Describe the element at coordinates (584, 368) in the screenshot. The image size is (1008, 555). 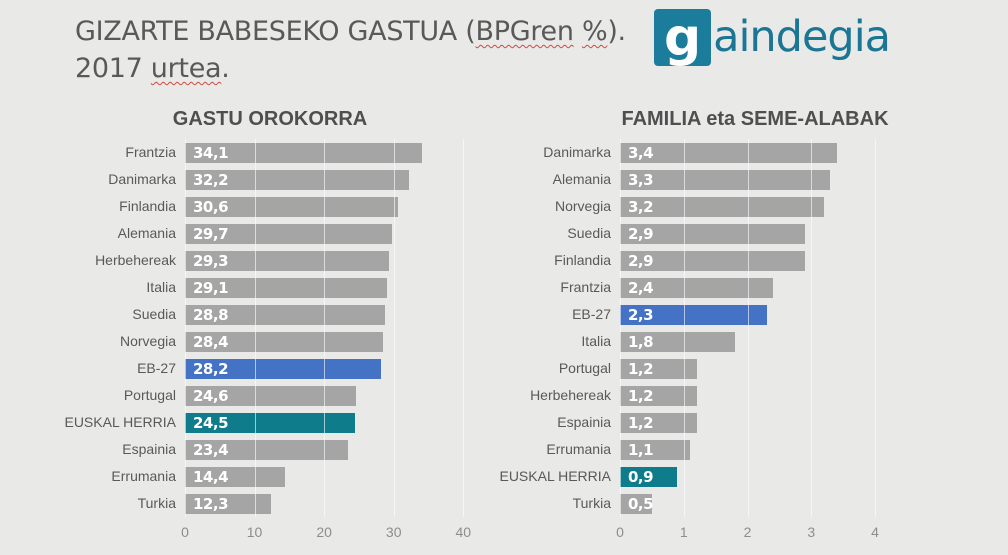
I see `category-label-portugal: Portugal` at that location.